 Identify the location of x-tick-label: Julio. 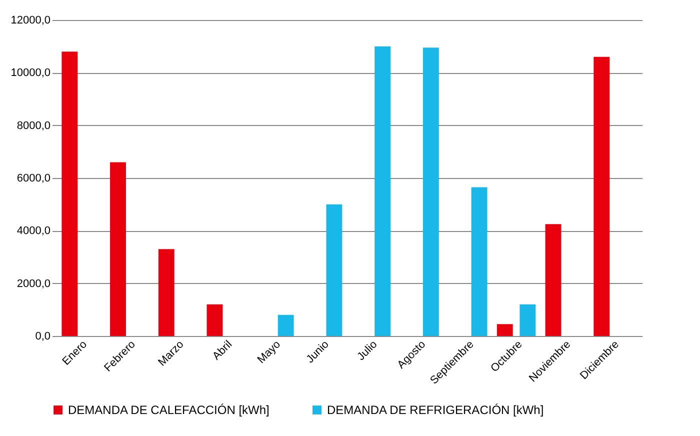
(367, 350).